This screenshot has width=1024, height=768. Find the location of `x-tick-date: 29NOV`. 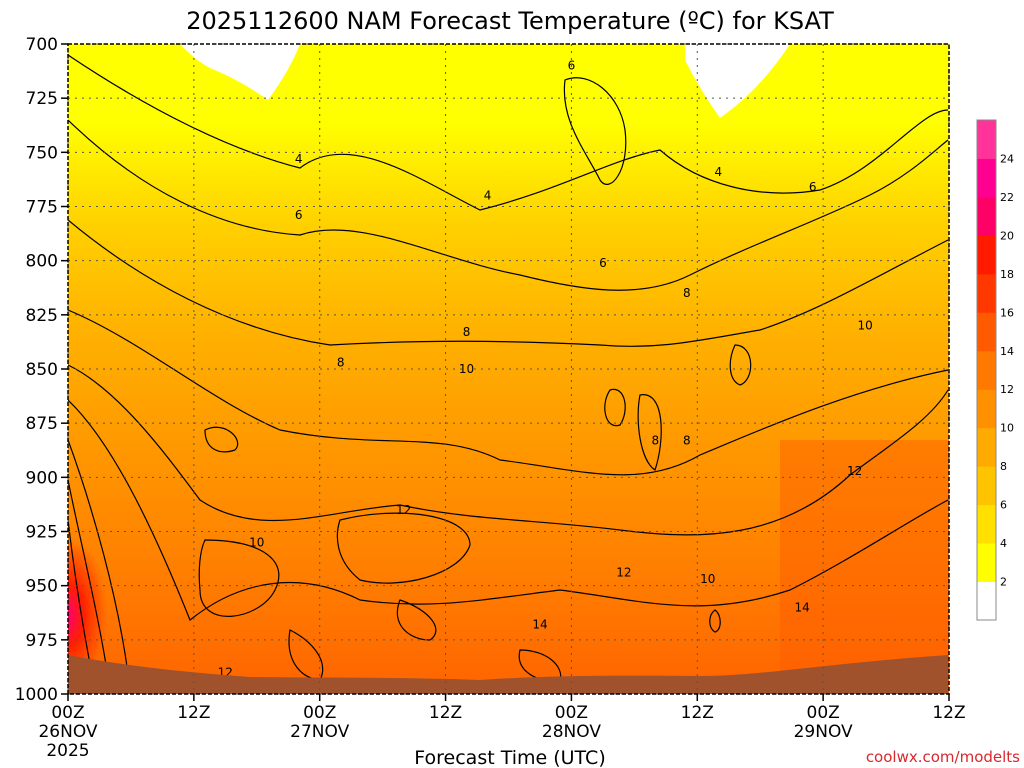

x-tick-date: 29NOV is located at coordinates (823, 732).